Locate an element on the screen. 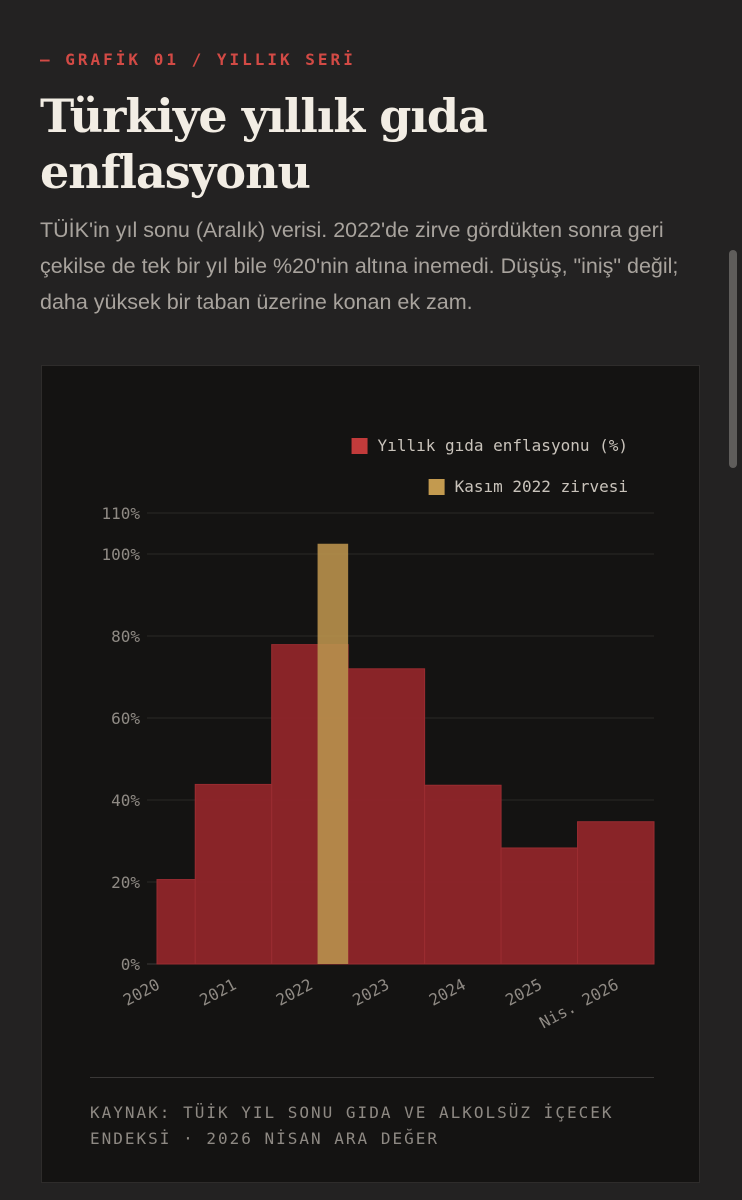 The width and height of the screenshot is (742, 1200). y-tick-label: 60% is located at coordinates (125, 718).